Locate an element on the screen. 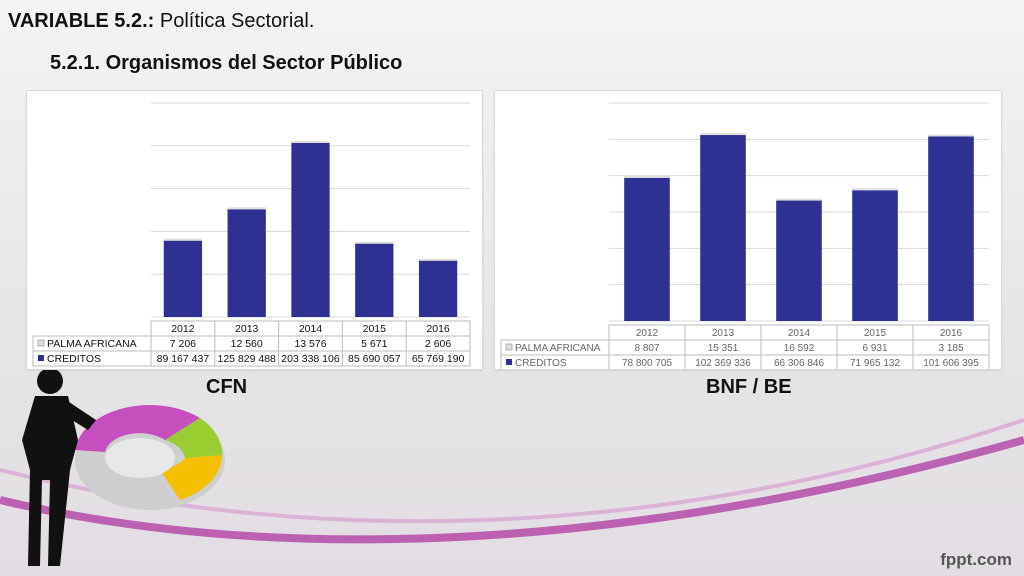 The image size is (1024, 576). data-label-palma: 8 807 is located at coordinates (646, 348).